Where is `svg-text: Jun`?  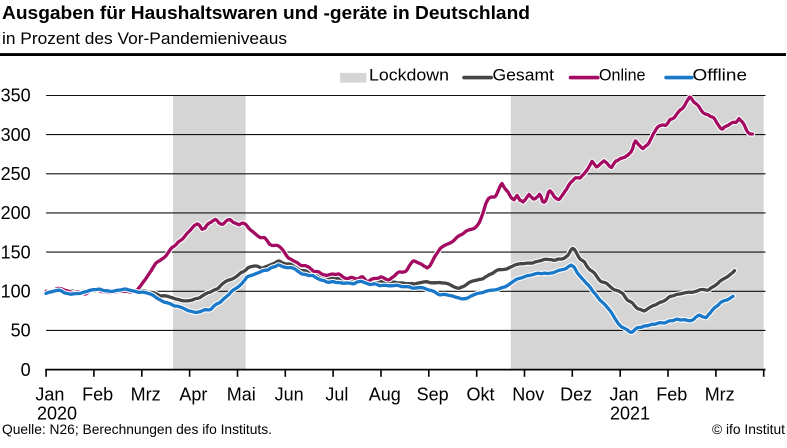 svg-text: Jun is located at coordinates (289, 395).